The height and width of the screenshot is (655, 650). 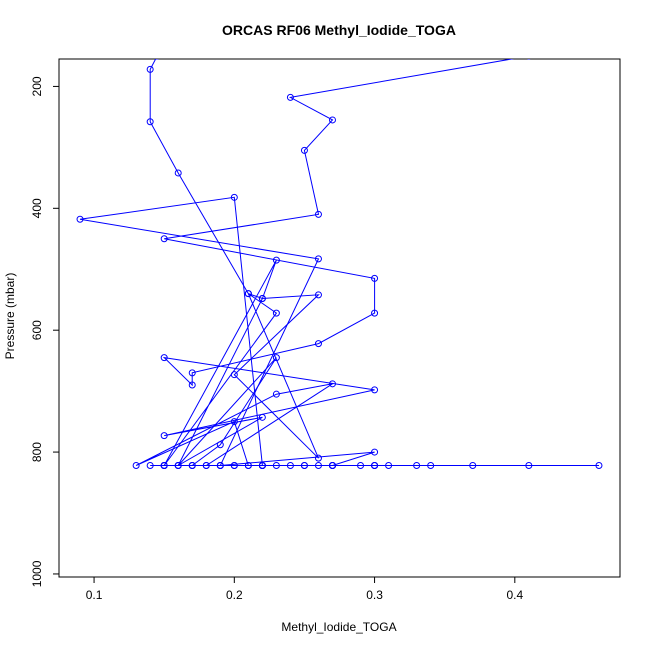 I want to click on x-axis: 0.1 0.2 0.3 0.4, so click(x=304, y=589).